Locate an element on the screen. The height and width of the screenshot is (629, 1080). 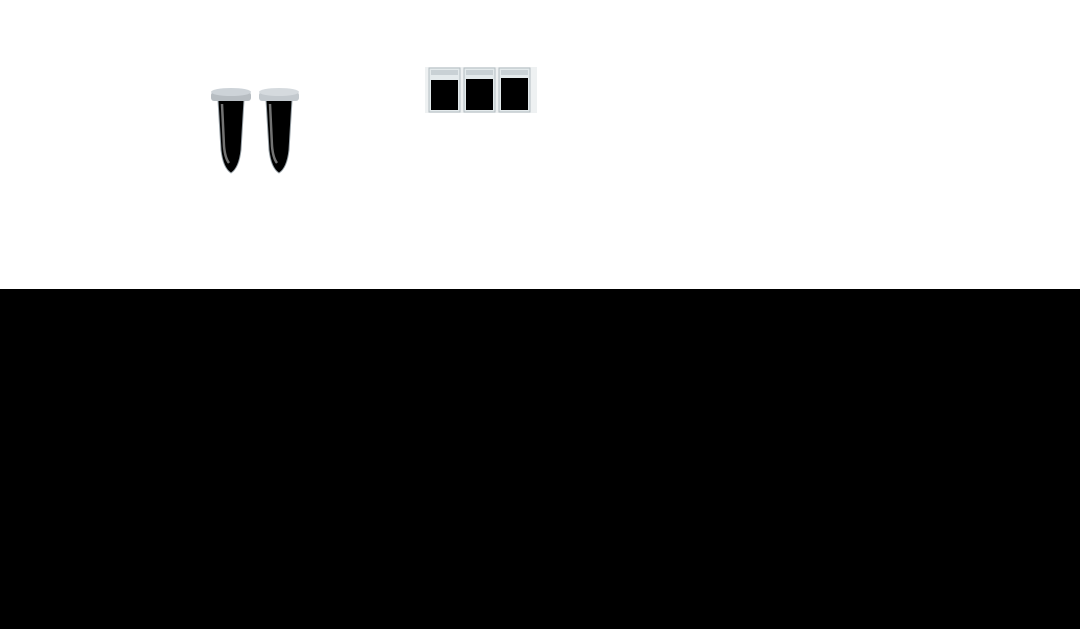
panel-a-inset-photo is located at coordinates (255, 132).